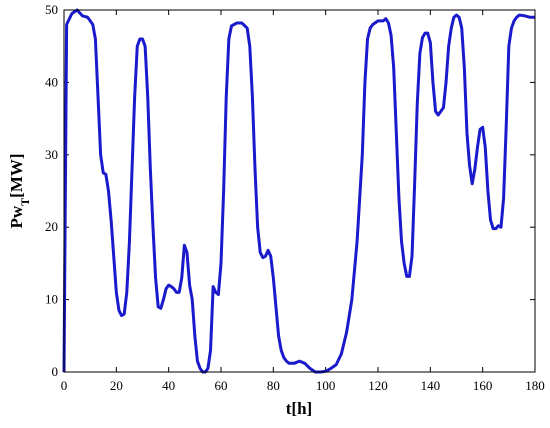 The width and height of the screenshot is (550, 428). I want to click on y-tick-label: 0, so click(55, 371).